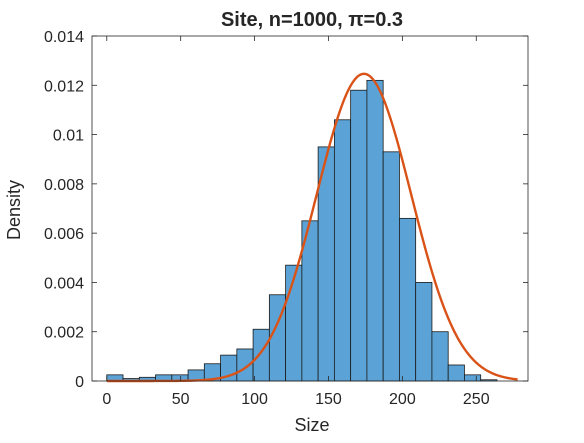 This screenshot has width=584, height=443. I want to click on y-tick-label: 0.006, so click(64, 234).